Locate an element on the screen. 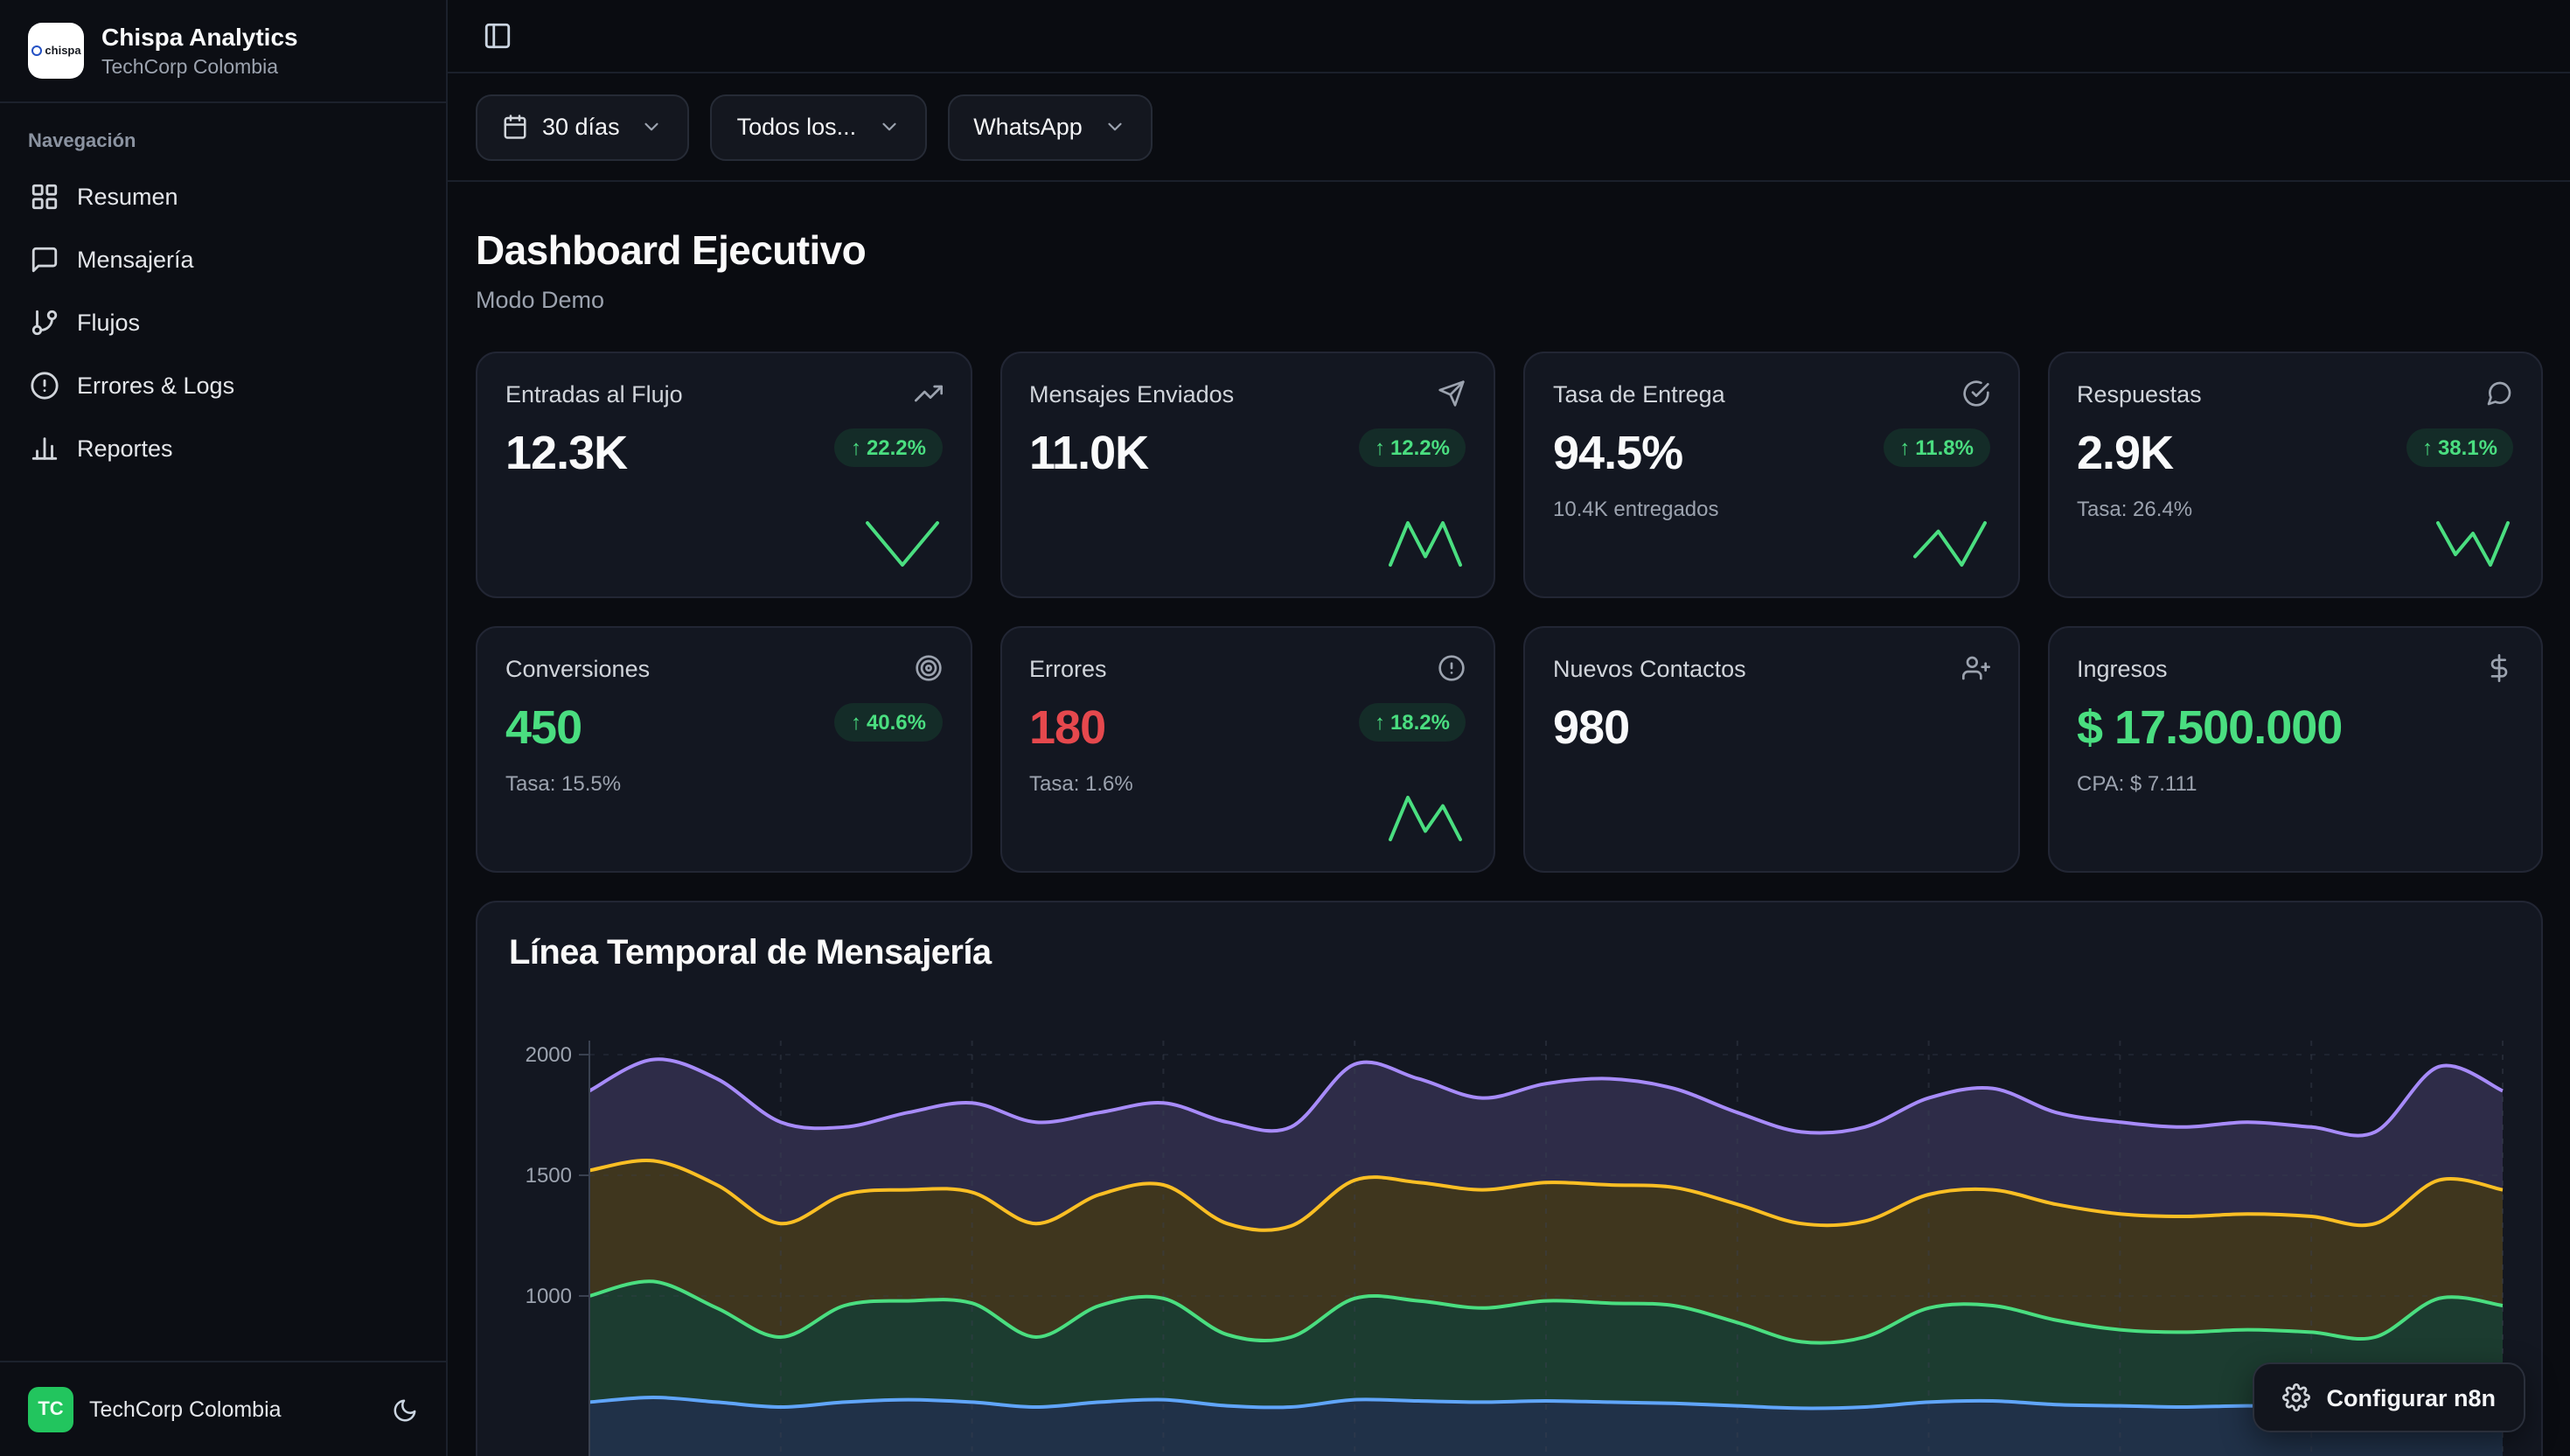 Image resolution: width=2570 pixels, height=1456 pixels. kpi-trend-badge: ↑ 12.2% is located at coordinates (1412, 447).